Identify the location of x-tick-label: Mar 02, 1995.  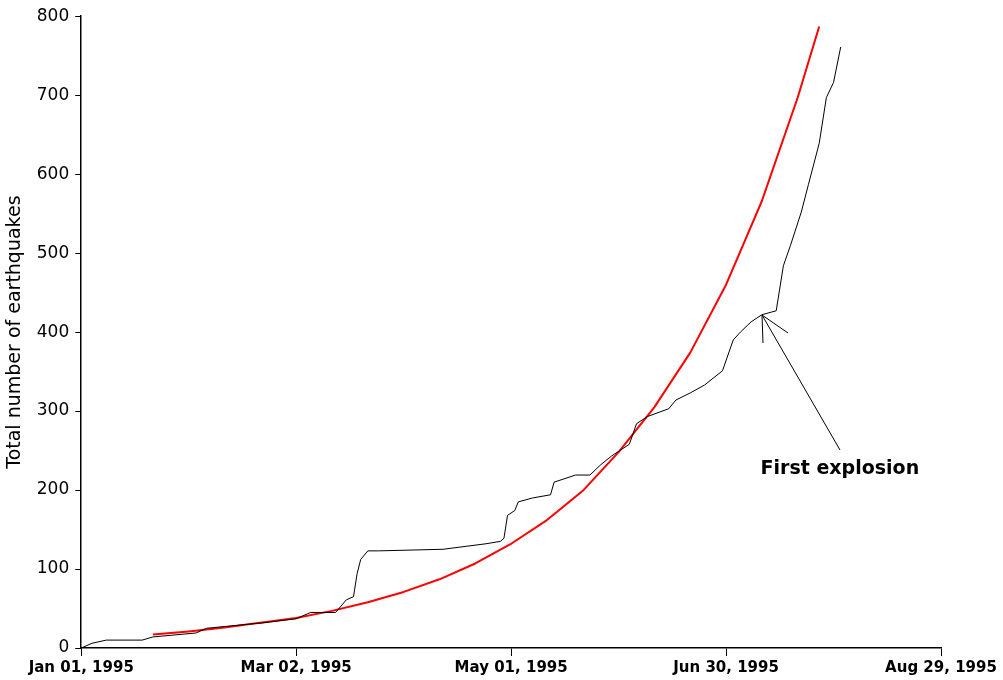
(296, 666).